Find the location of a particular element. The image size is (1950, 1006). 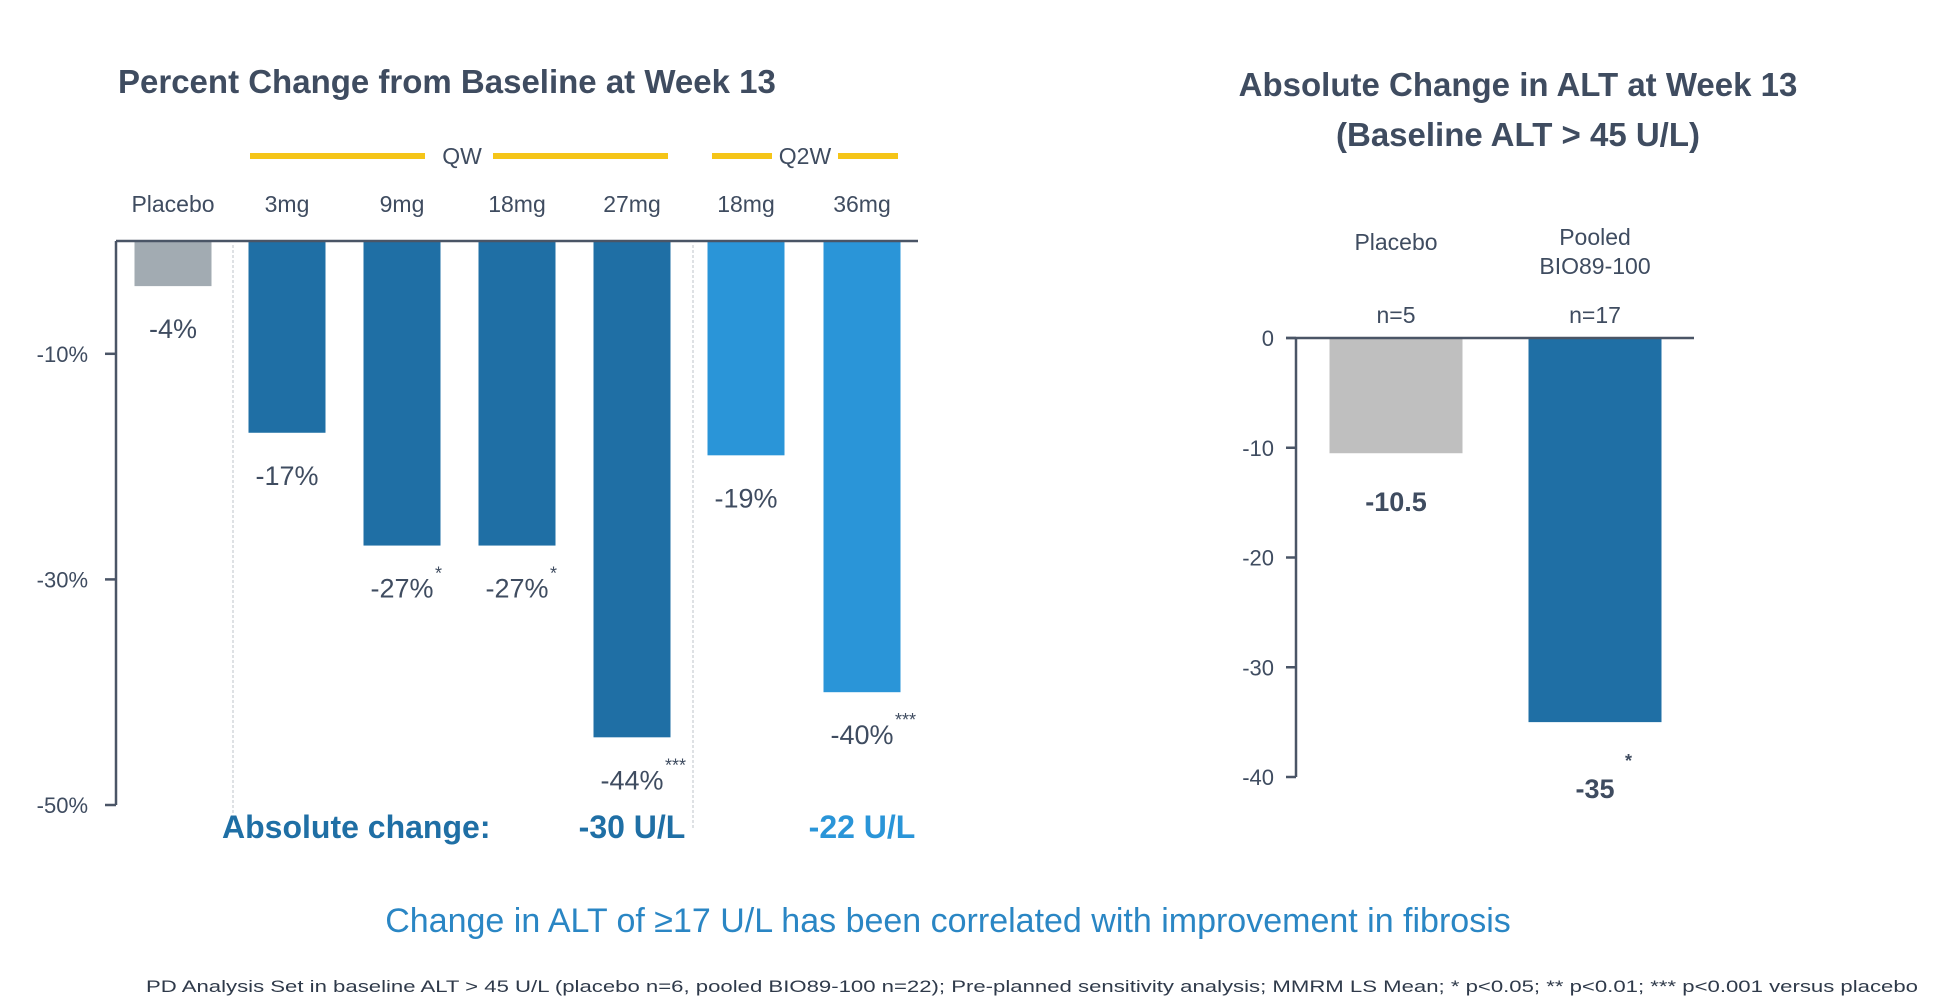

category-label-q2w-36mg: 36mg is located at coordinates (862, 204).